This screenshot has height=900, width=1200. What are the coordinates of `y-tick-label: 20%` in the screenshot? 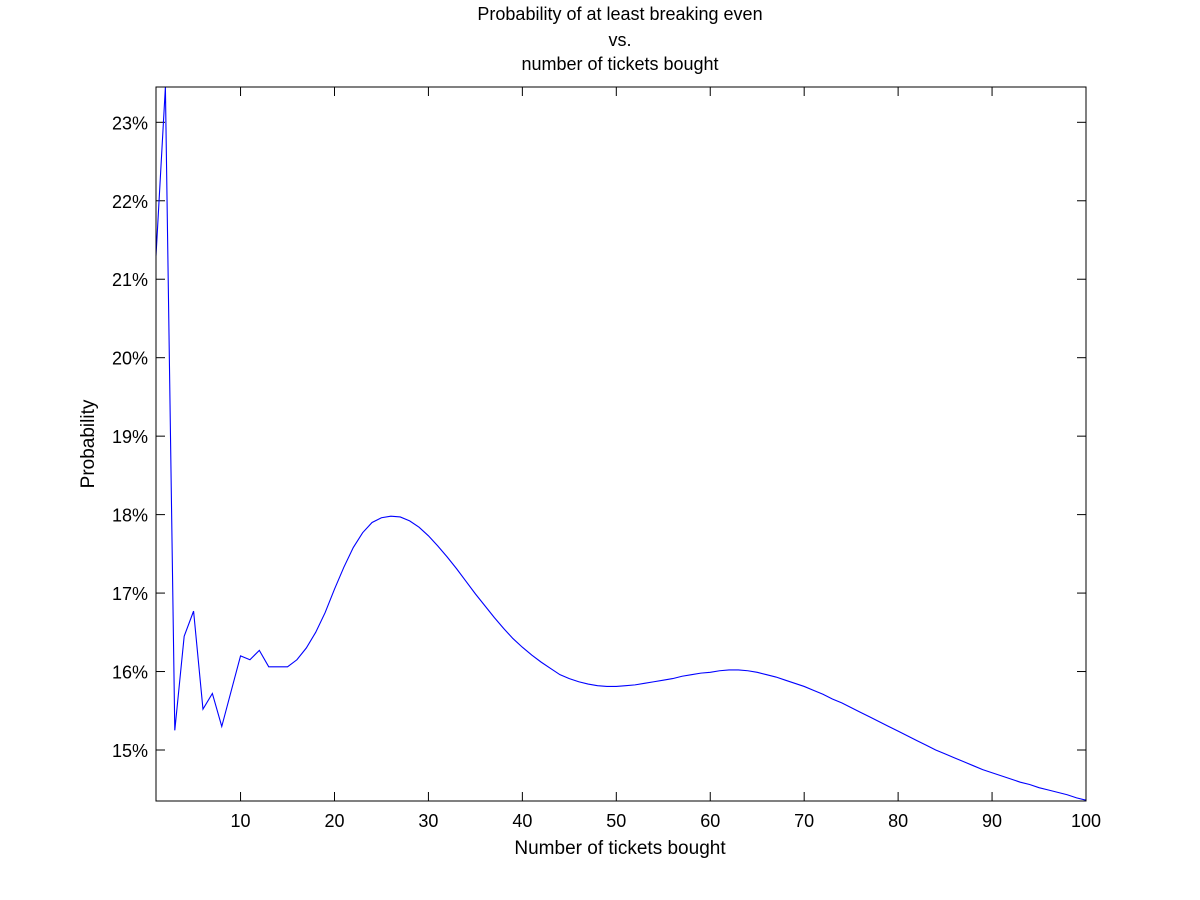 It's located at (130, 359).